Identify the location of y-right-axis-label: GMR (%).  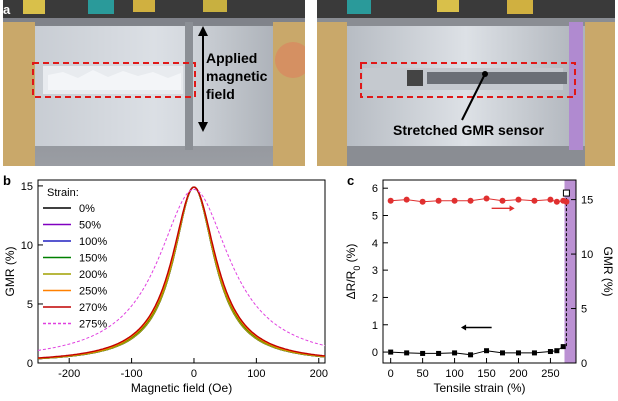
(608, 272).